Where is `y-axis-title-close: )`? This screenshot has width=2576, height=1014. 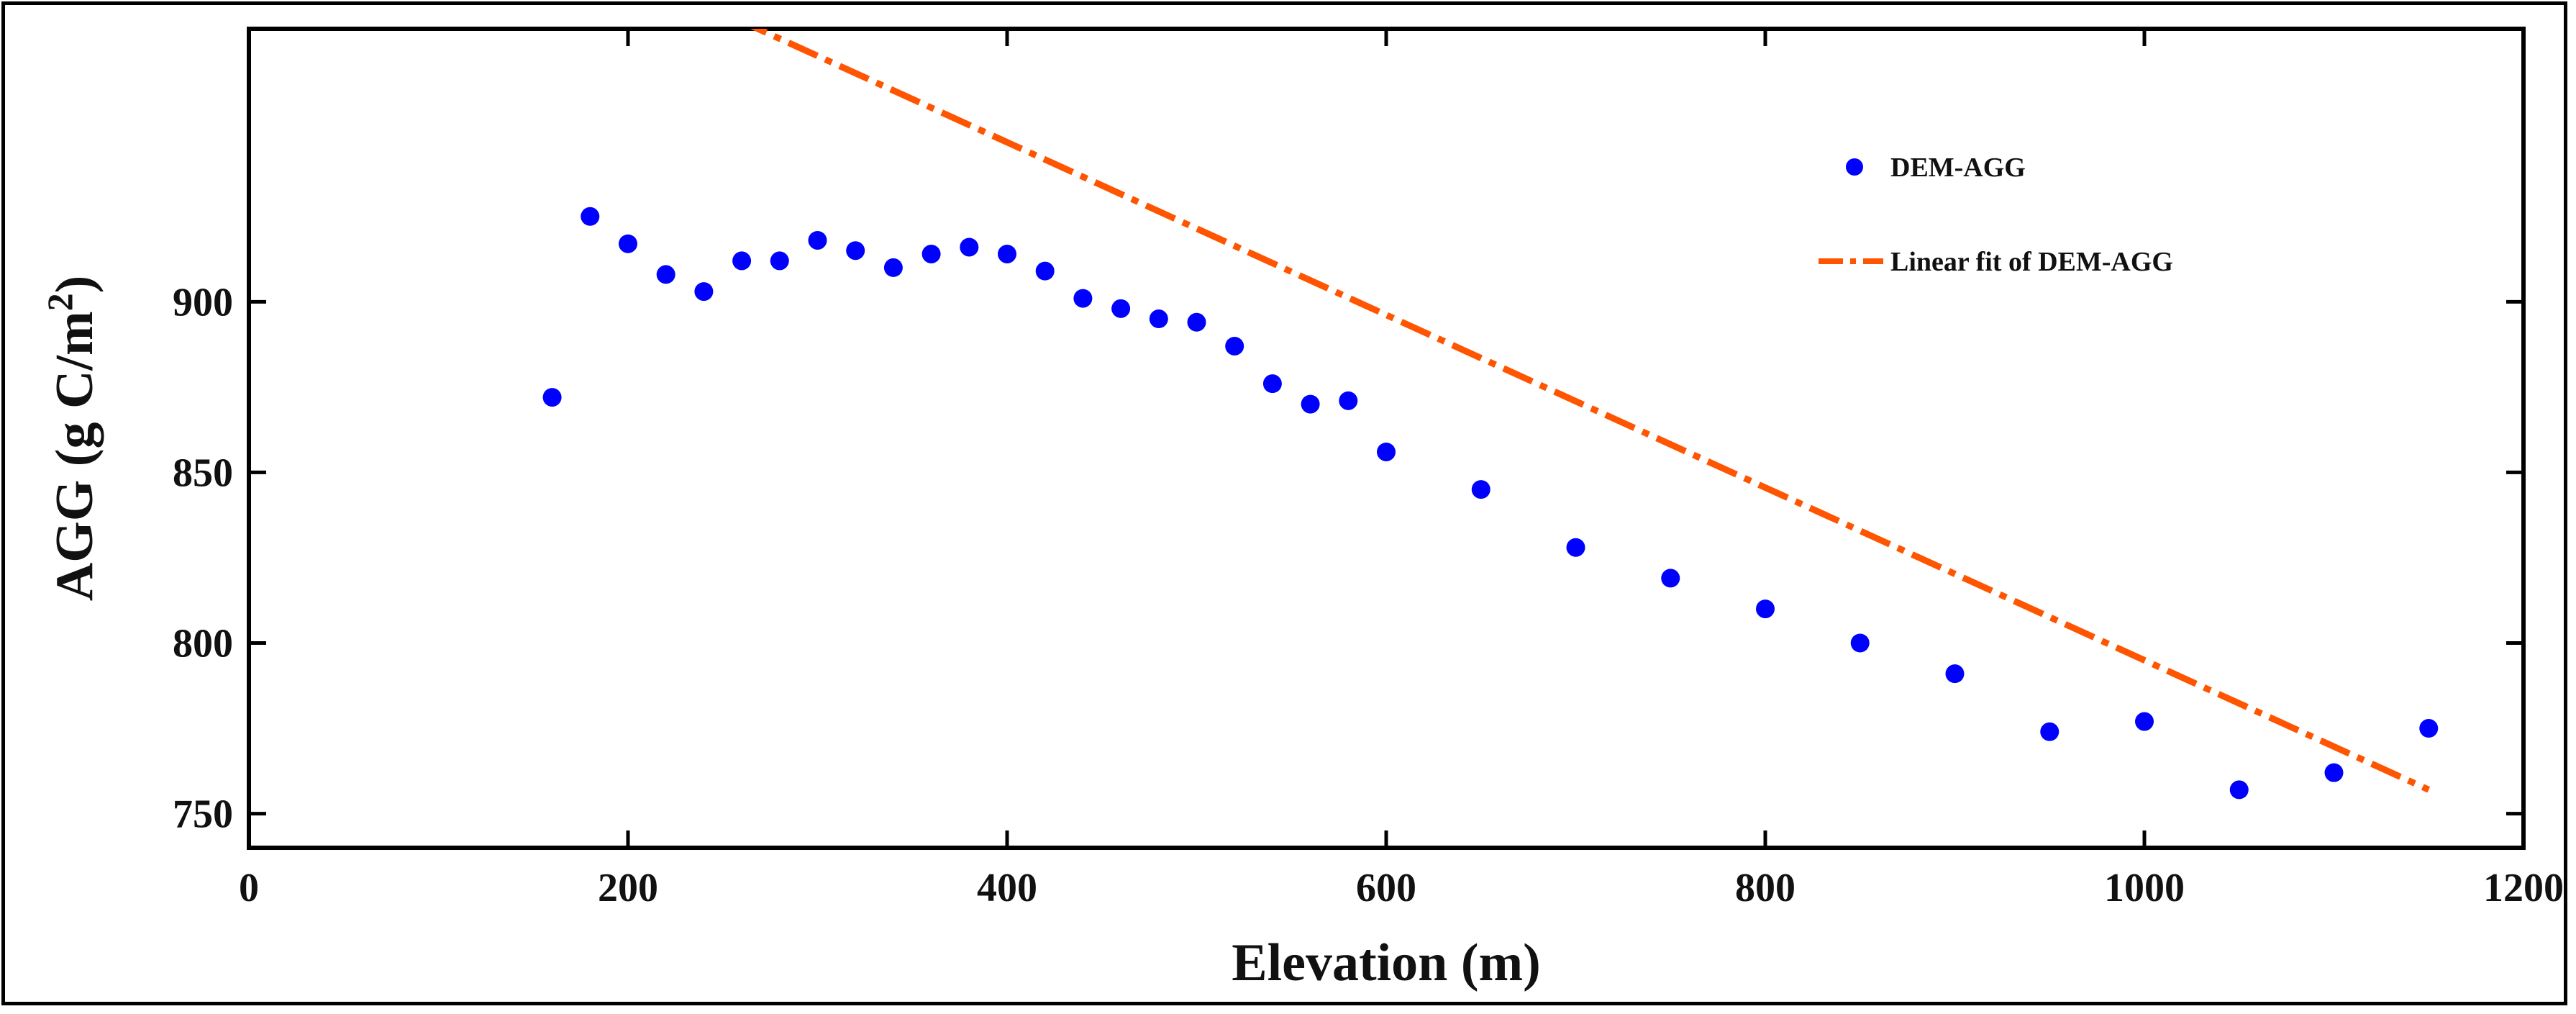
y-axis-title-close: ) is located at coordinates (74, 285).